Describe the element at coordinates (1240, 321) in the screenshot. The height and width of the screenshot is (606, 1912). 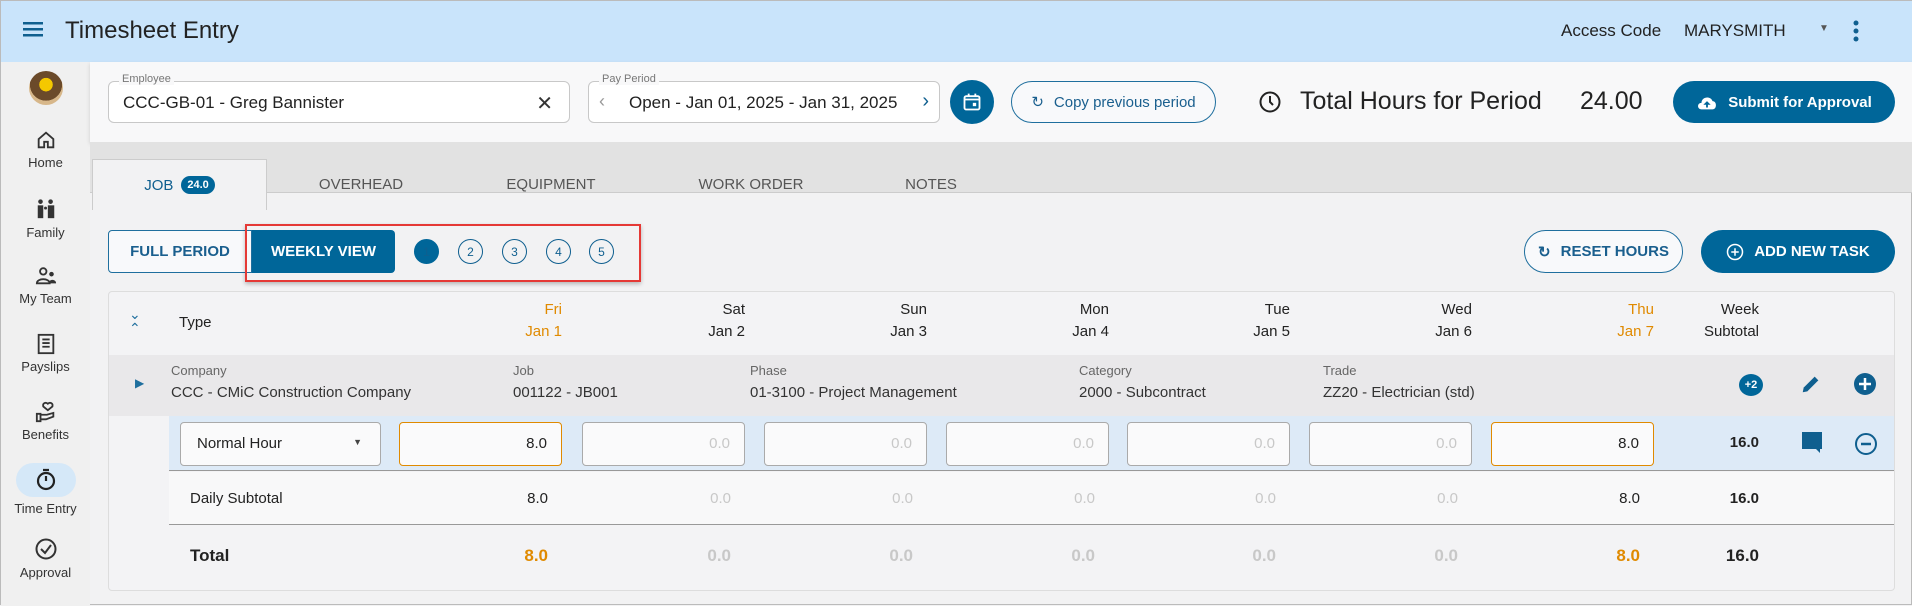
I see `day-header: Tue Jan 5` at that location.